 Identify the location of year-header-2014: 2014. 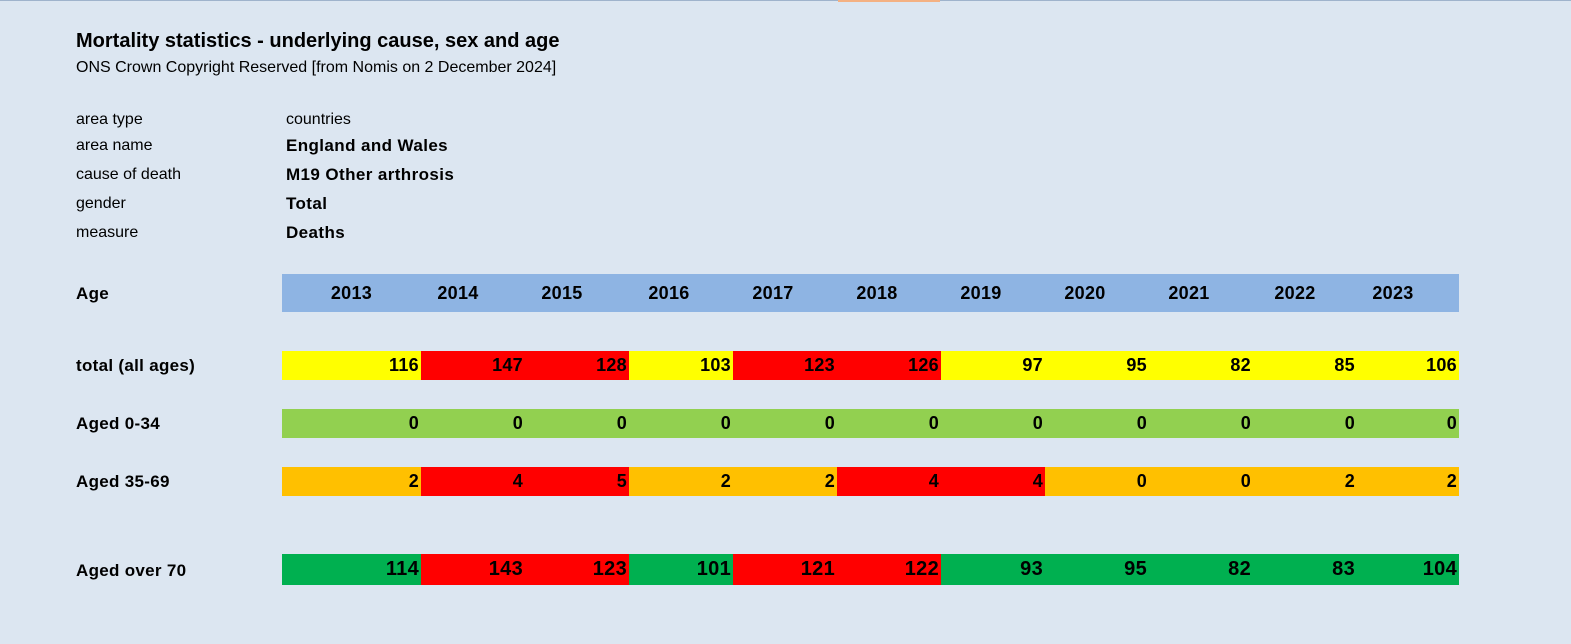
(473, 293).